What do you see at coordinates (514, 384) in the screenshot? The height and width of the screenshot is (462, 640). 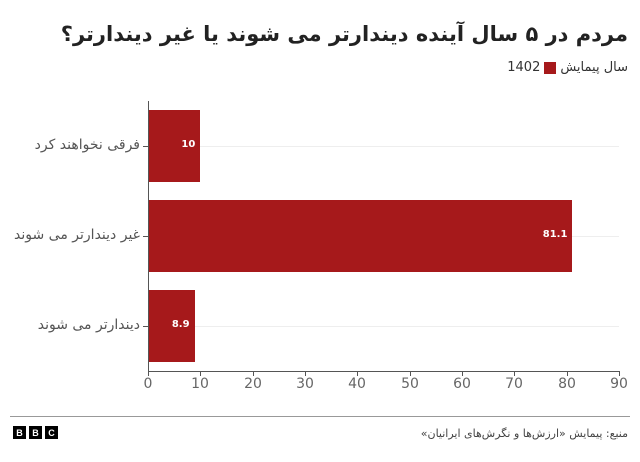 I see `x-tick-label: 70` at bounding box center [514, 384].